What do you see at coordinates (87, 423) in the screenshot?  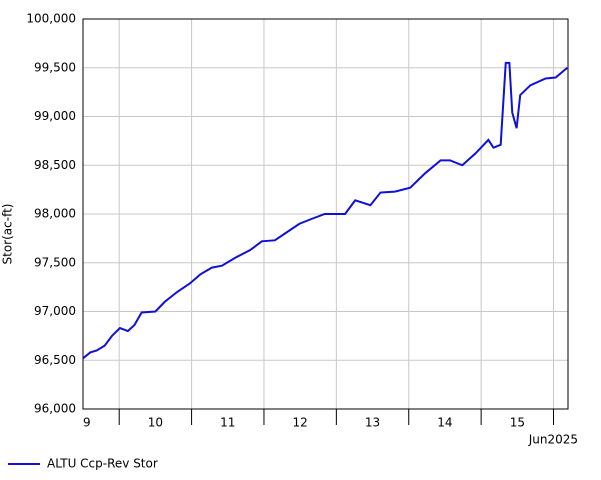 I see `x-tick-label: 9` at bounding box center [87, 423].